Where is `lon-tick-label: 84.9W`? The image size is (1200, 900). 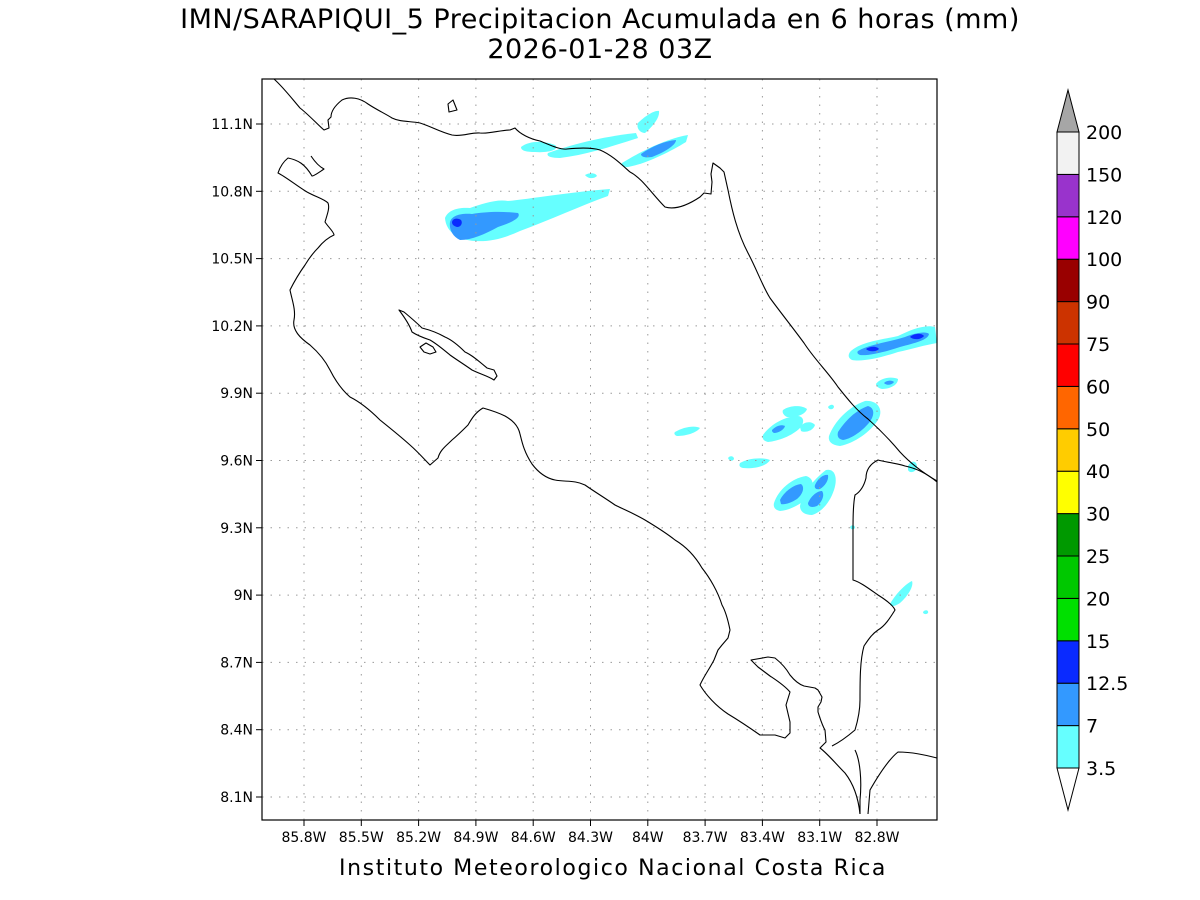 lon-tick-label: 84.9W is located at coordinates (475, 838).